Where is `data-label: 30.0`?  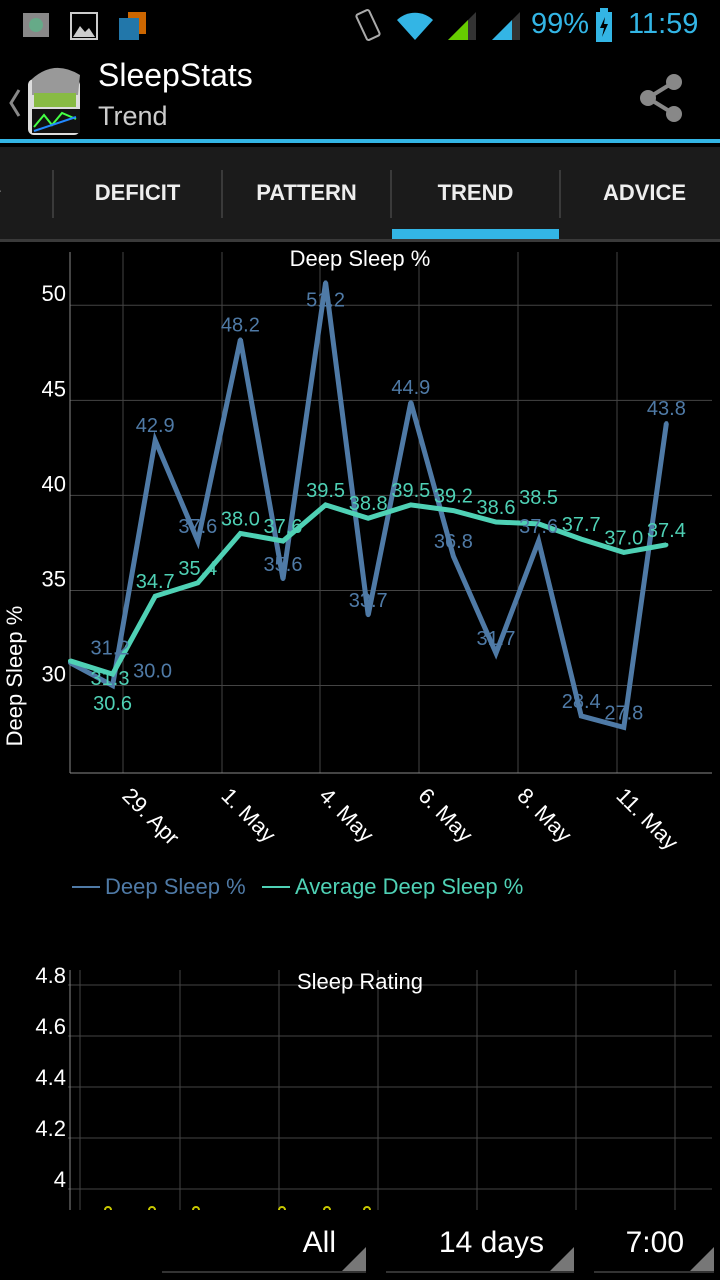
data-label: 30.0 is located at coordinates (152, 672).